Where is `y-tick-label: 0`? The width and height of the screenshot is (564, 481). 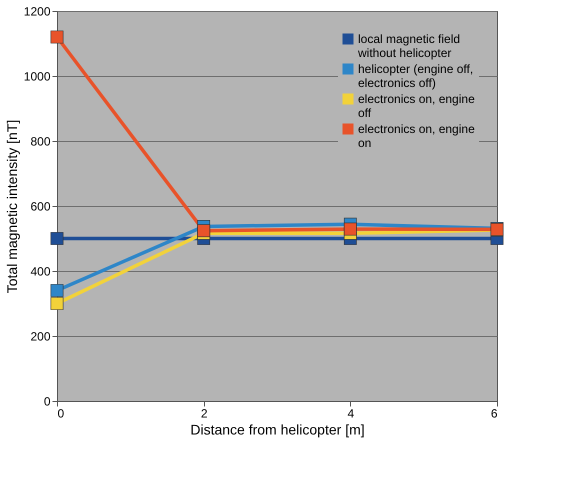 y-tick-label: 0 is located at coordinates (47, 401).